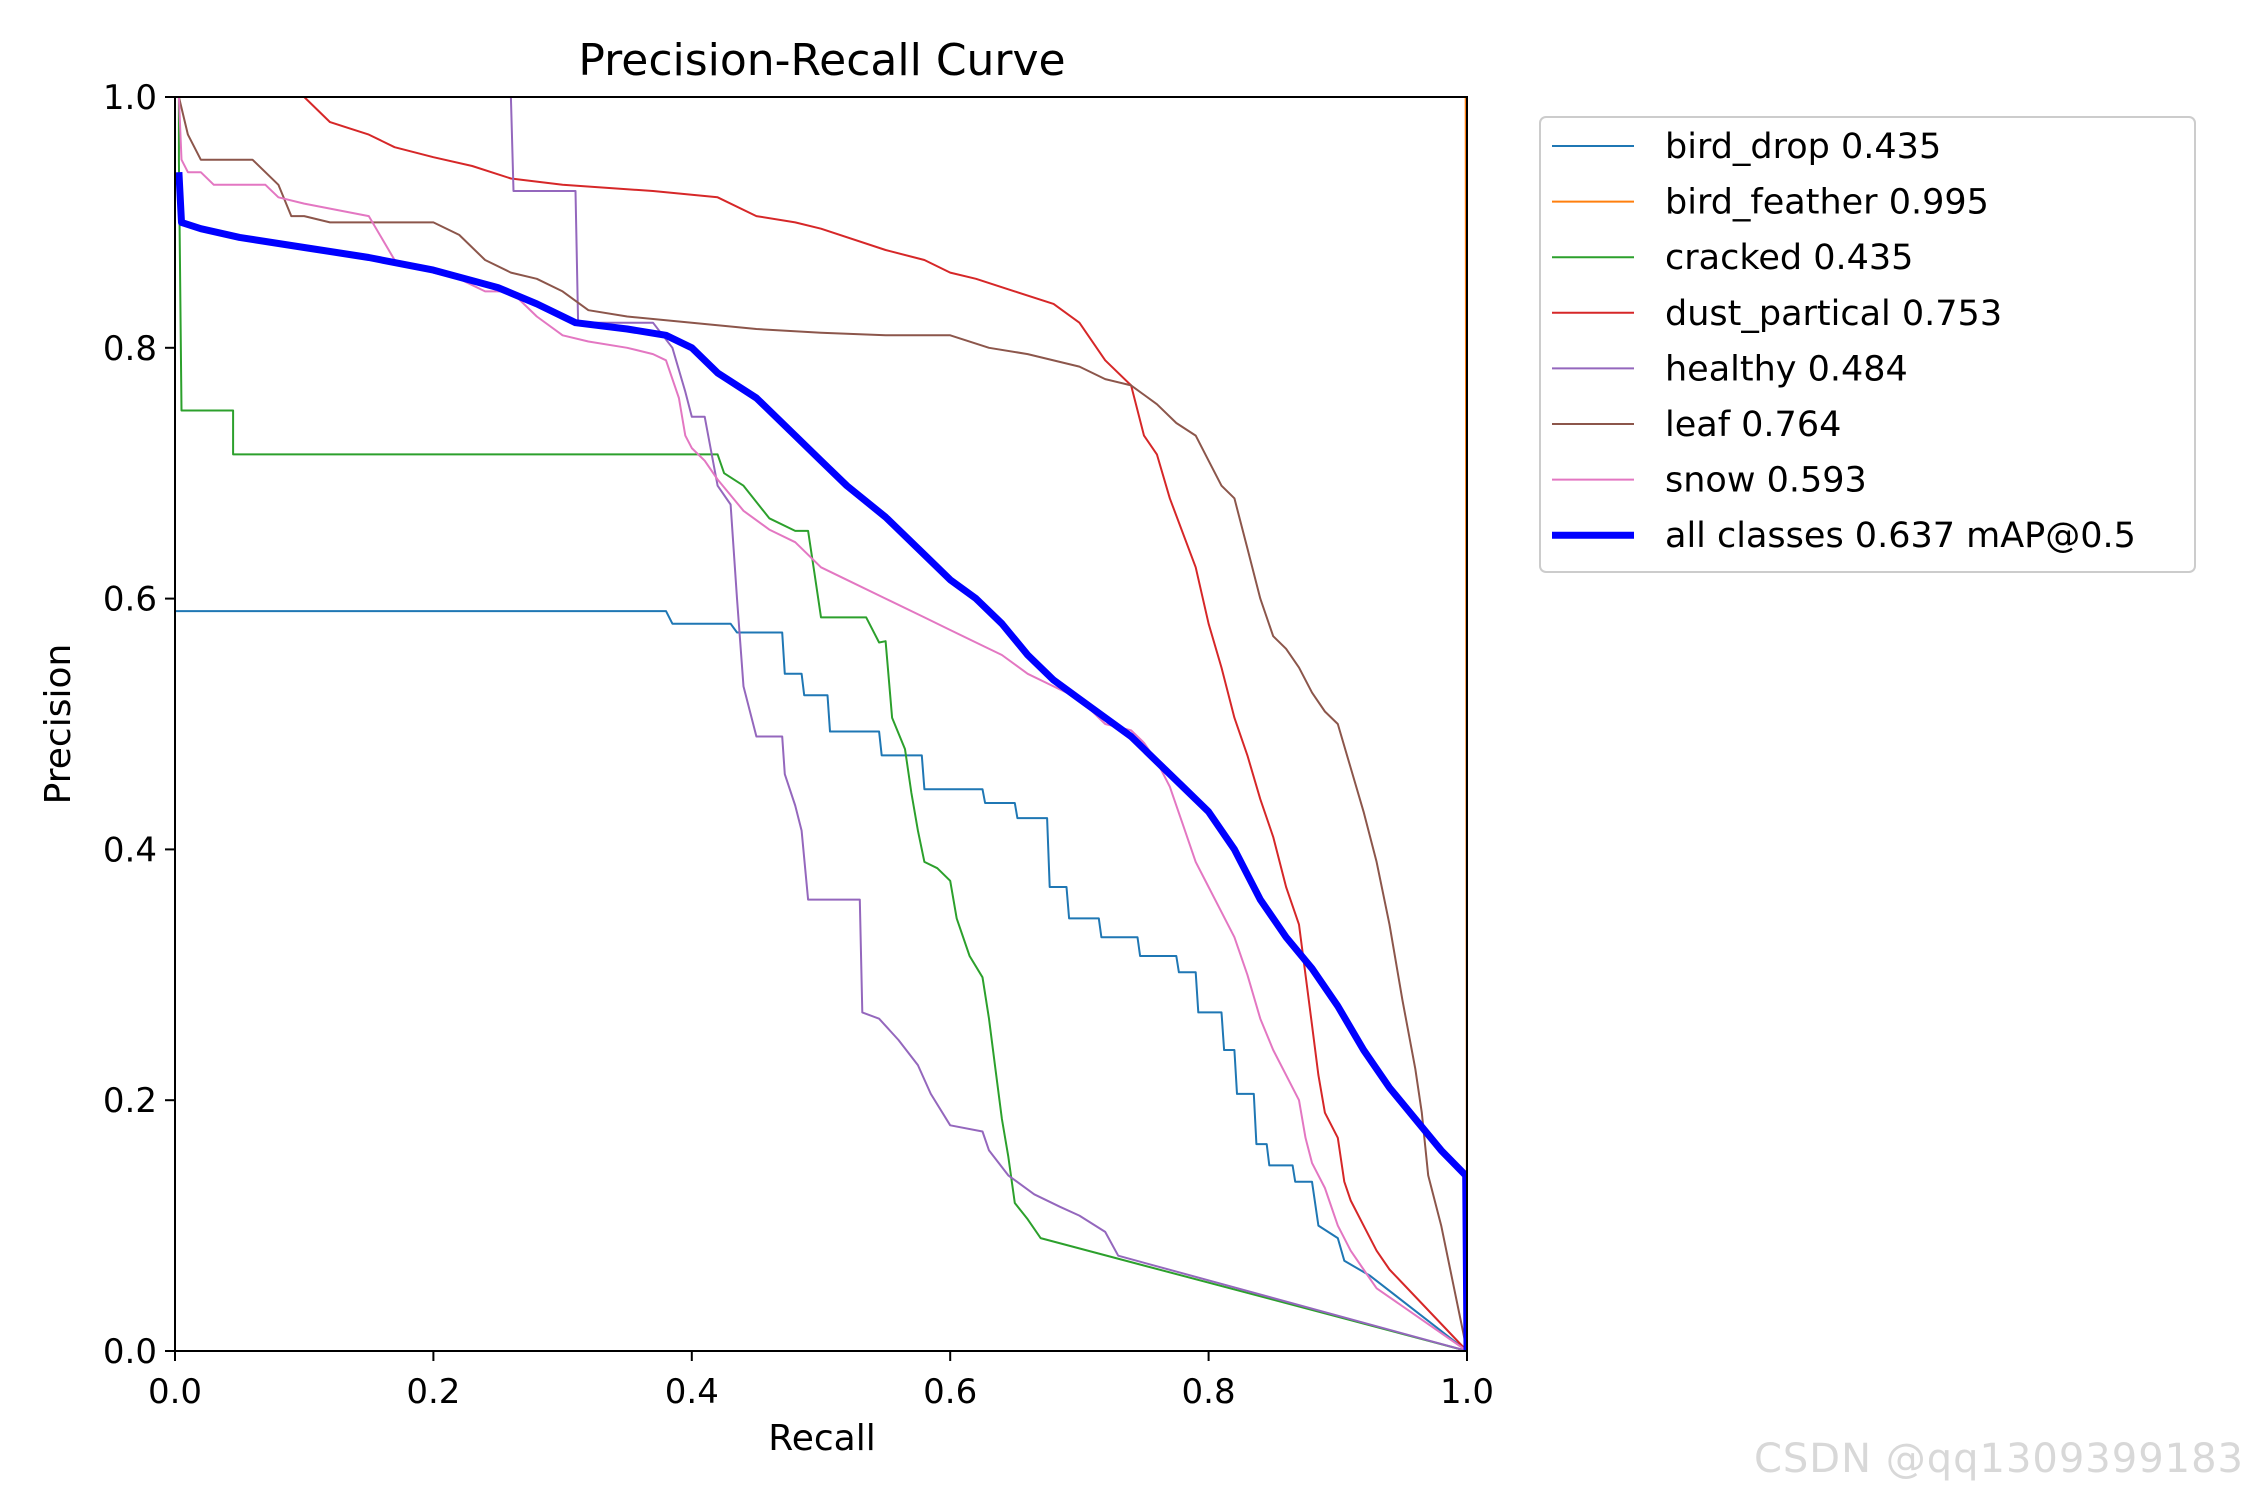 This screenshot has width=2250, height=1500. Describe the element at coordinates (130, 600) in the screenshot. I see `y-tick-label: 0.6` at that location.